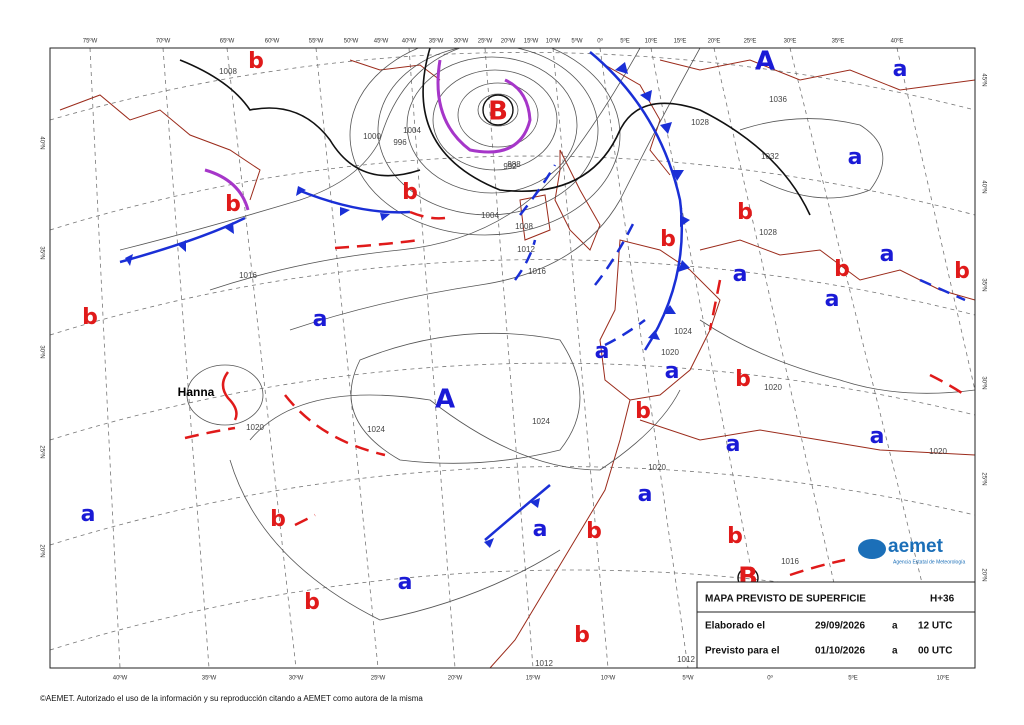  What do you see at coordinates (778, 99) in the screenshot?
I see `isobar-label: 1036` at bounding box center [778, 99].